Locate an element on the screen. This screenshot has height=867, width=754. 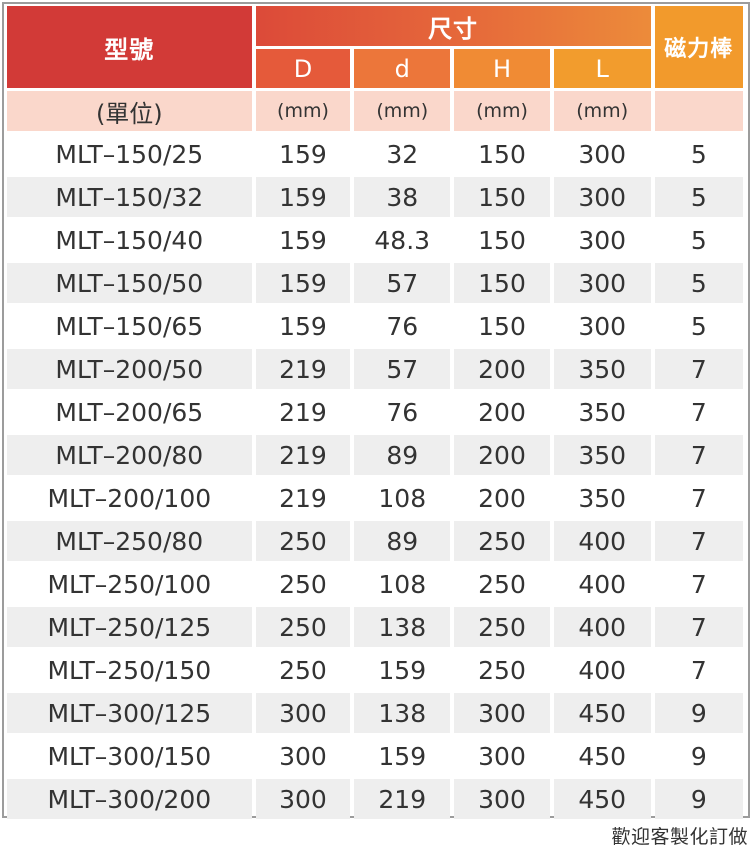
table-row: MLT–250/80 250 89 250 400 7 is located at coordinates (375, 541).